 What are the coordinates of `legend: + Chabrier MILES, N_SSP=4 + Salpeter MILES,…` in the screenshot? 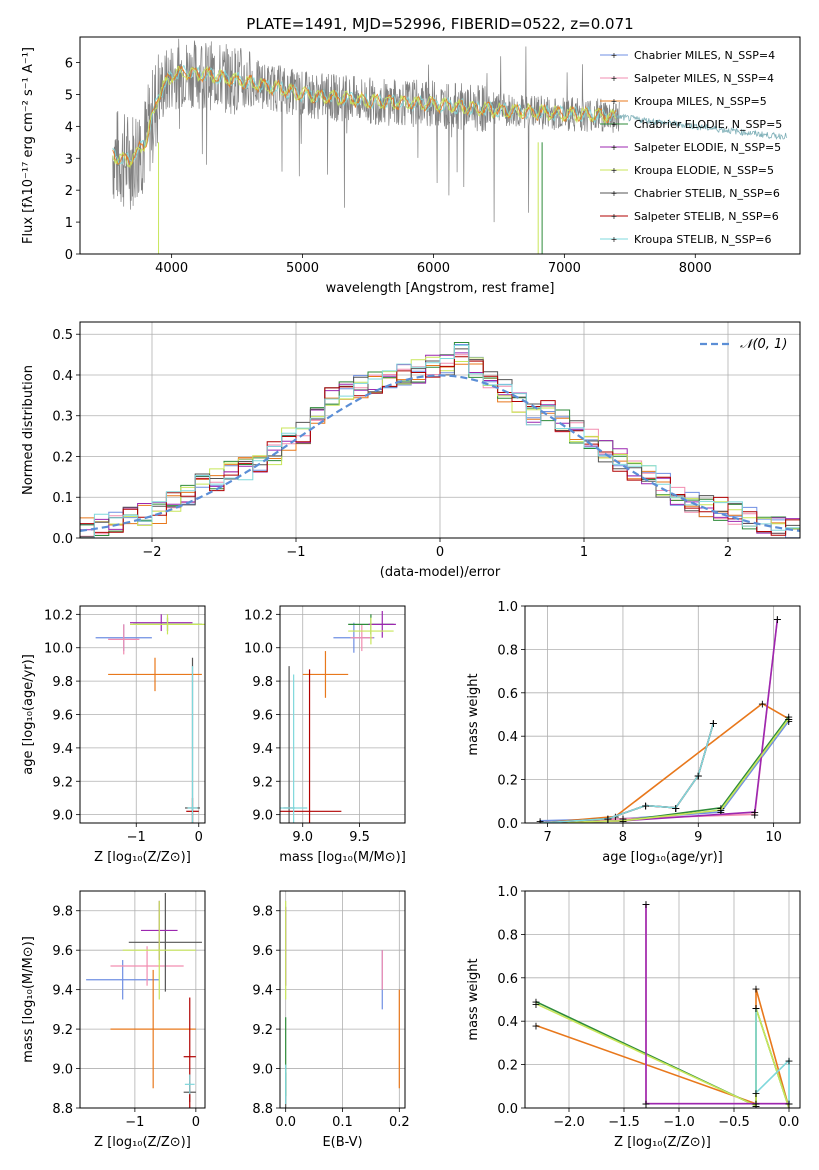 It's located at (691, 147).